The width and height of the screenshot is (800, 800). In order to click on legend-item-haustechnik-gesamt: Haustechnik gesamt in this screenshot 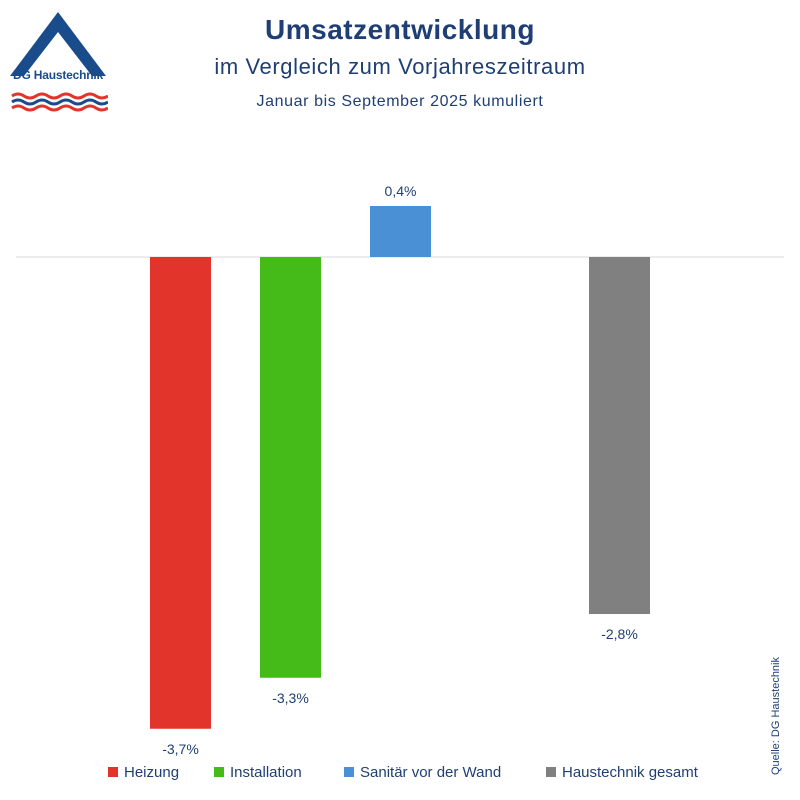, I will do `click(622, 772)`.